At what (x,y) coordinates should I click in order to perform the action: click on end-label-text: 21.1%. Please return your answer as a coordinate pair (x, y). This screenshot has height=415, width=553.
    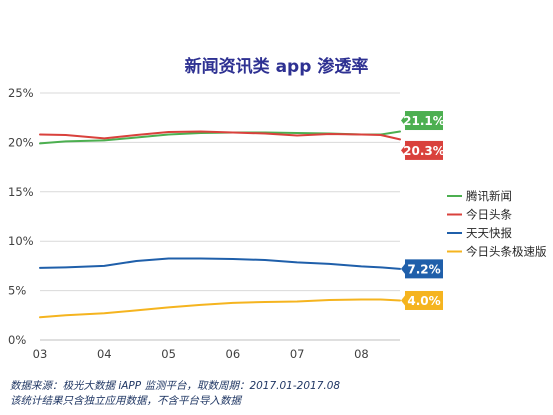
    Looking at the image, I should click on (424, 121).